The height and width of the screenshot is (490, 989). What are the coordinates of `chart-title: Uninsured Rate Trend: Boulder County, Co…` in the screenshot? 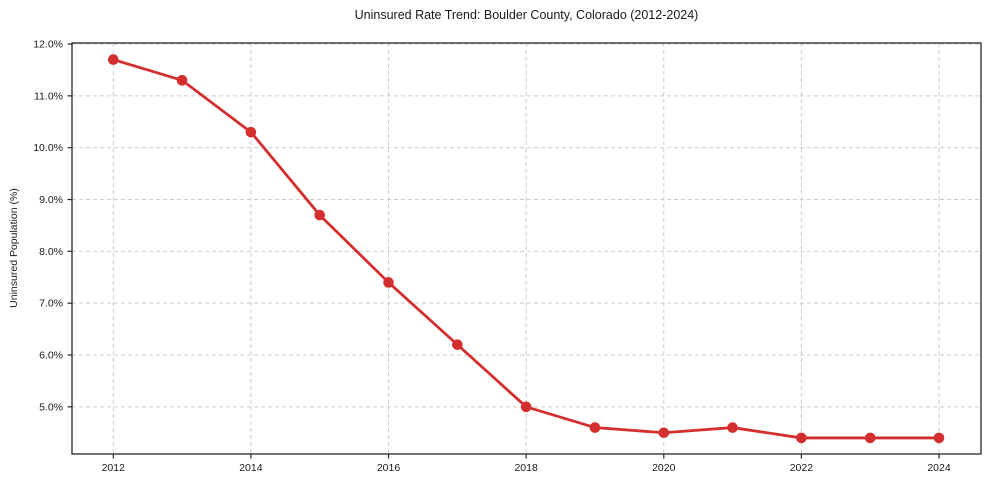 It's located at (526, 15).